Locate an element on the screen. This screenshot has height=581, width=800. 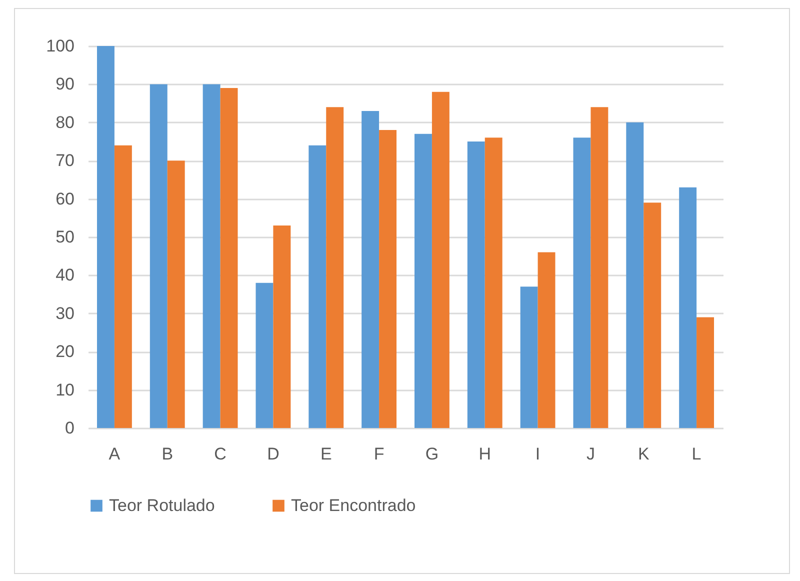
x-tick-label: B is located at coordinates (168, 454).